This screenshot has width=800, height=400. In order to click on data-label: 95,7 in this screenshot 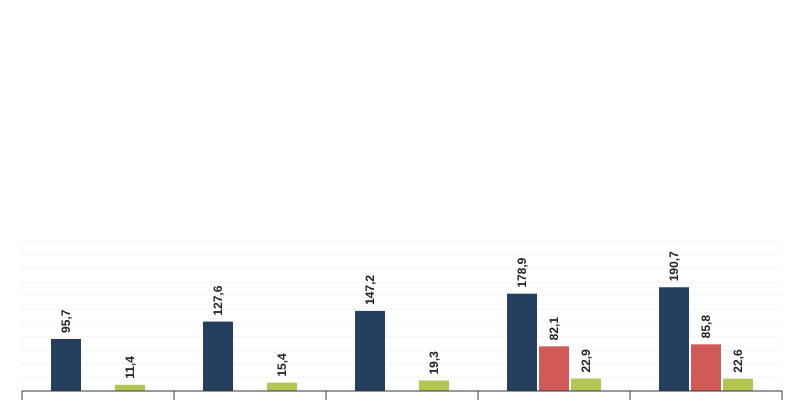, I will do `click(66, 321)`.